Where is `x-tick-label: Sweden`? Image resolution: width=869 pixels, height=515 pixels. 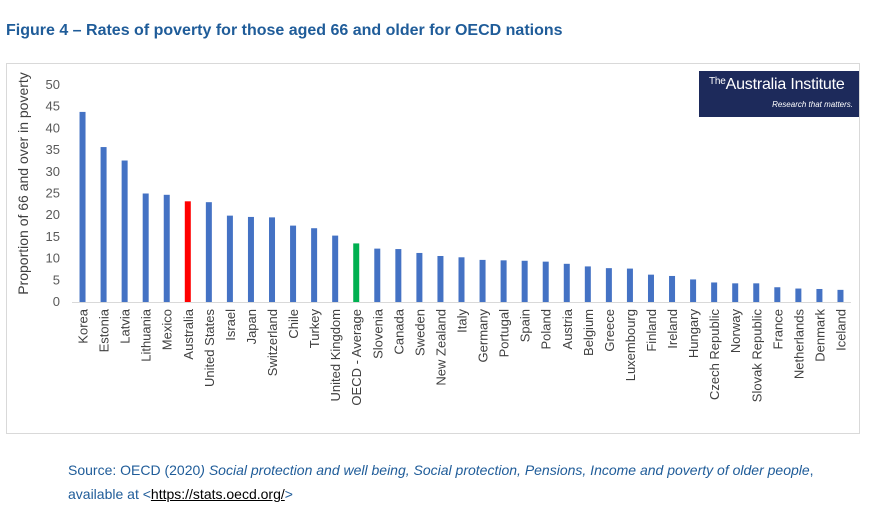 x-tick-label: Sweden is located at coordinates (419, 332).